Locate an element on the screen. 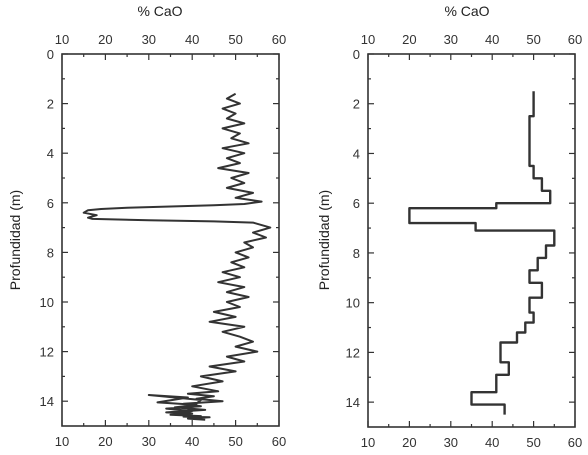  x-tick-label-top-left: 60 is located at coordinates (279, 39).